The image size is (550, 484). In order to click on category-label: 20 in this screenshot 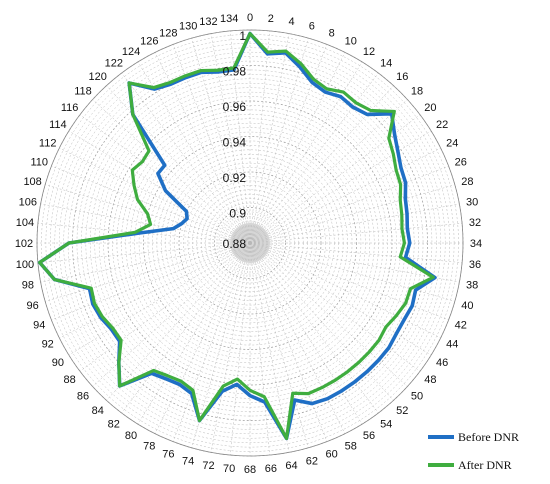, I will do `click(430, 108)`.